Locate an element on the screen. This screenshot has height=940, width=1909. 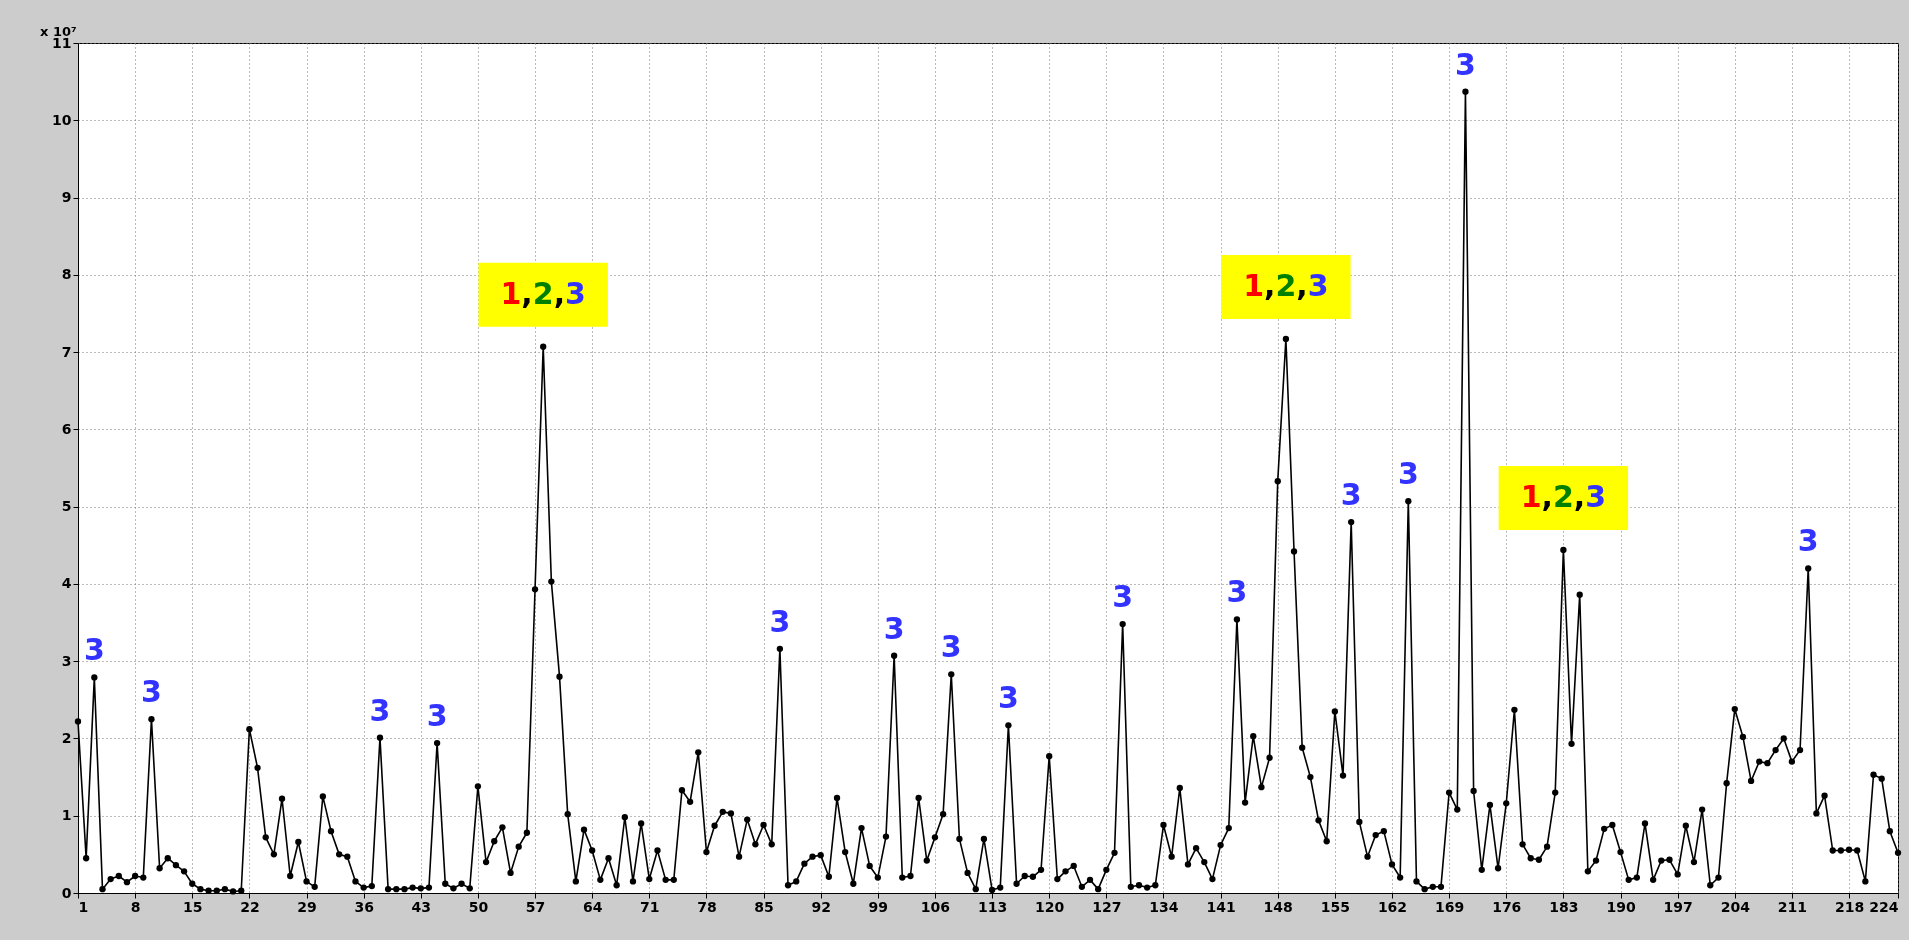
x-tick-label: 197 is located at coordinates (1678, 906).